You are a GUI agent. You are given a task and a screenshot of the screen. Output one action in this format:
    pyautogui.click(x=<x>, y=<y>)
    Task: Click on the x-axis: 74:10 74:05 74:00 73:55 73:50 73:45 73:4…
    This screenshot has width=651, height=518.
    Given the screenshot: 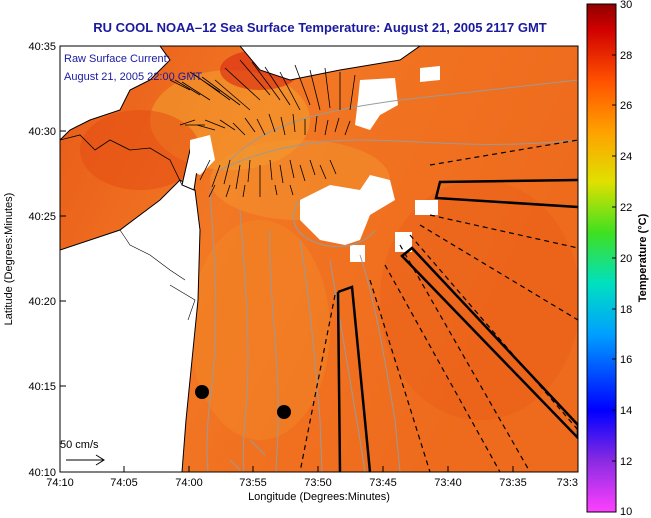 What is the action you would take?
    pyautogui.click(x=312, y=484)
    